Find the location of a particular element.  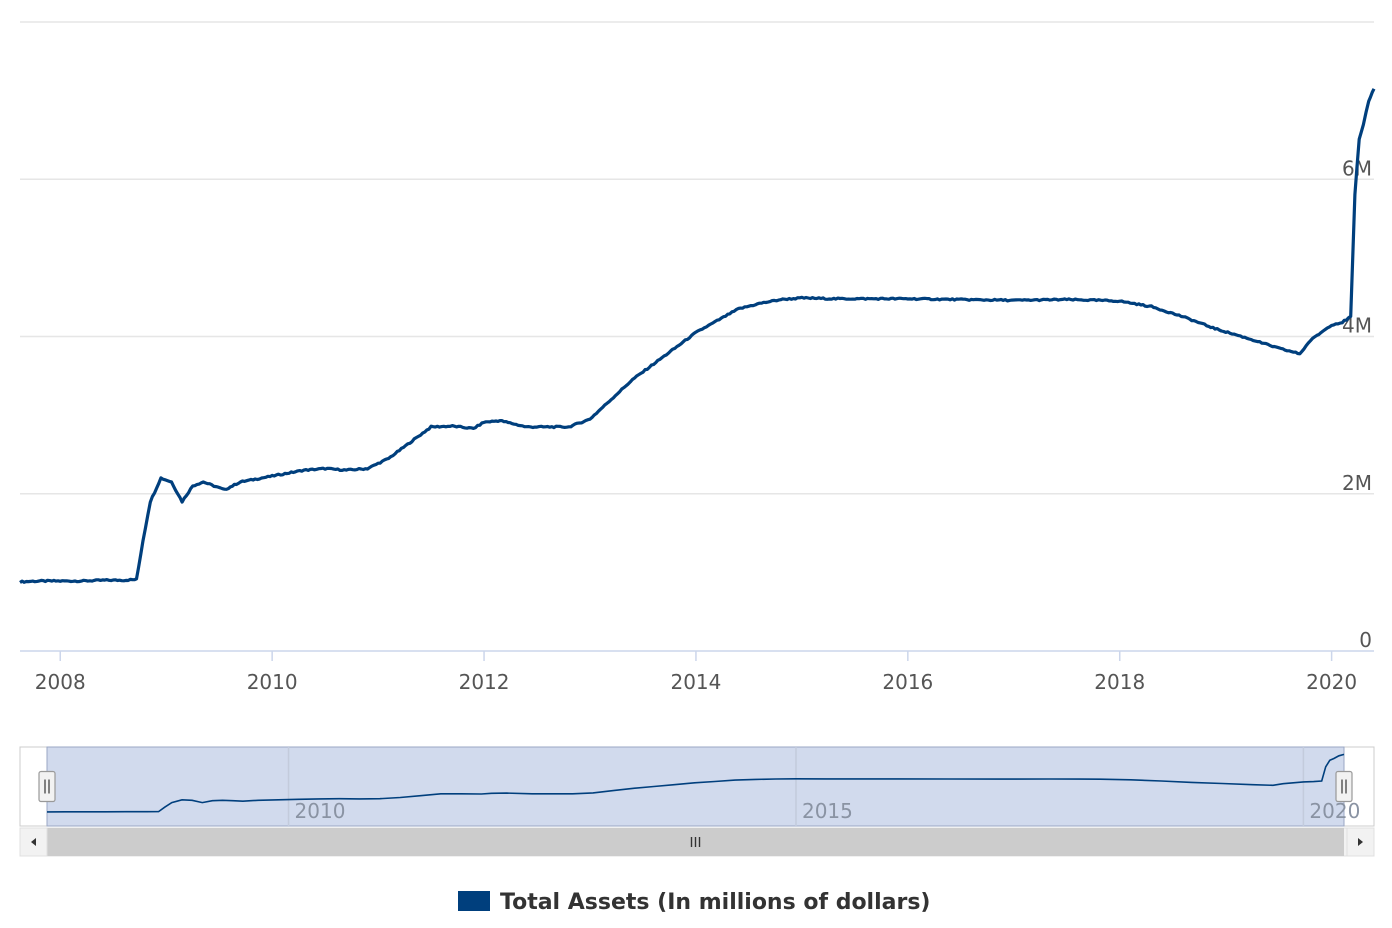

y-tick-label: 2M is located at coordinates (1357, 483).